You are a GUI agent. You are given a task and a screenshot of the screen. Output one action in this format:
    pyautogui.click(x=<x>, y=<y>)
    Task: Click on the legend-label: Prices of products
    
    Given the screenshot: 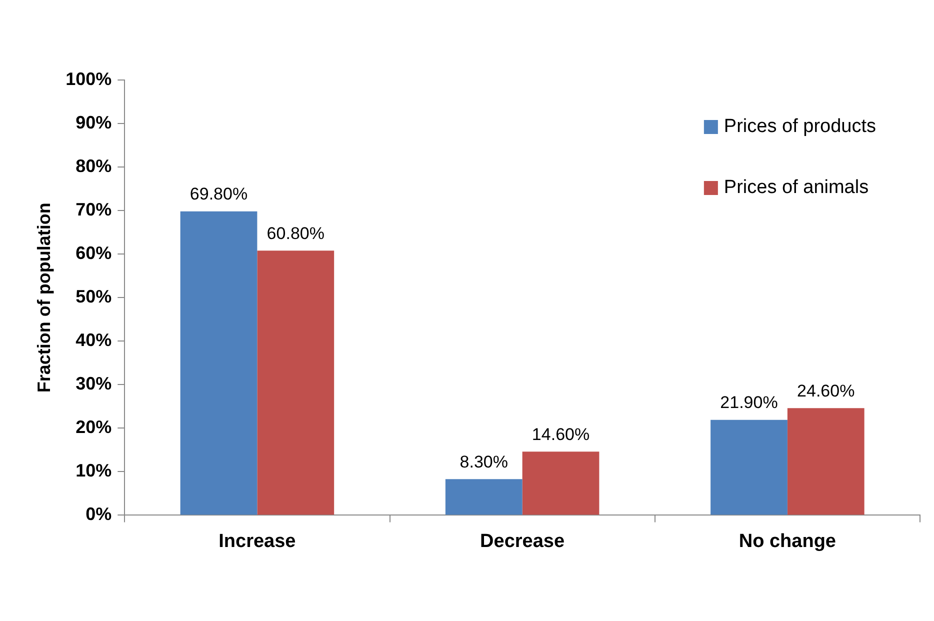 What is the action you would take?
    pyautogui.click(x=800, y=127)
    